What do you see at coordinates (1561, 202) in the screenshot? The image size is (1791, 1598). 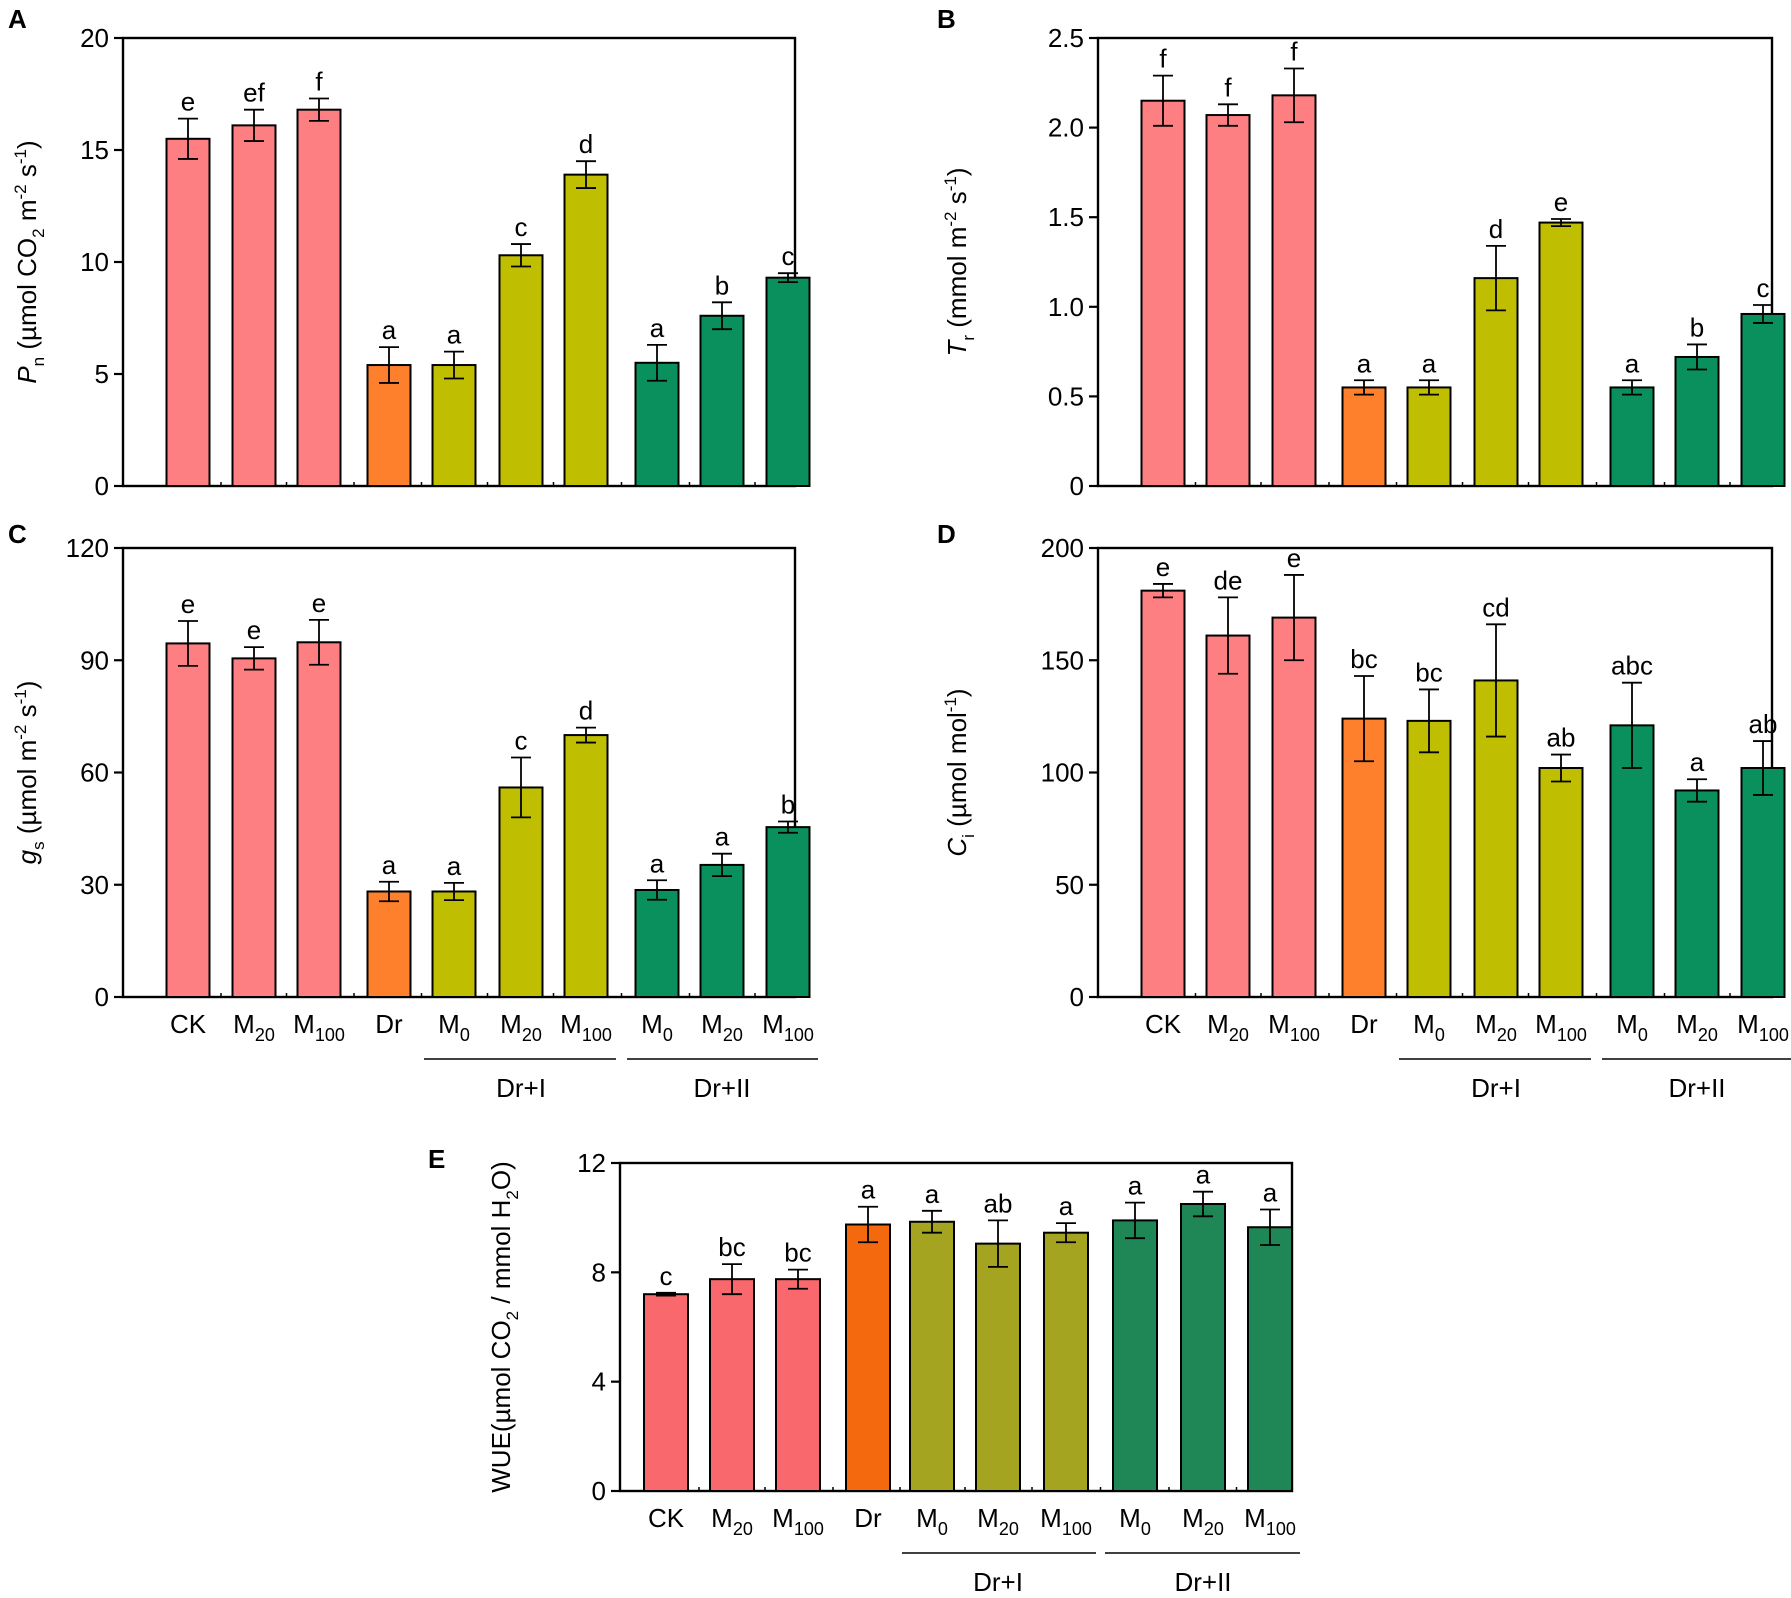 I see `significance-letter: e` at bounding box center [1561, 202].